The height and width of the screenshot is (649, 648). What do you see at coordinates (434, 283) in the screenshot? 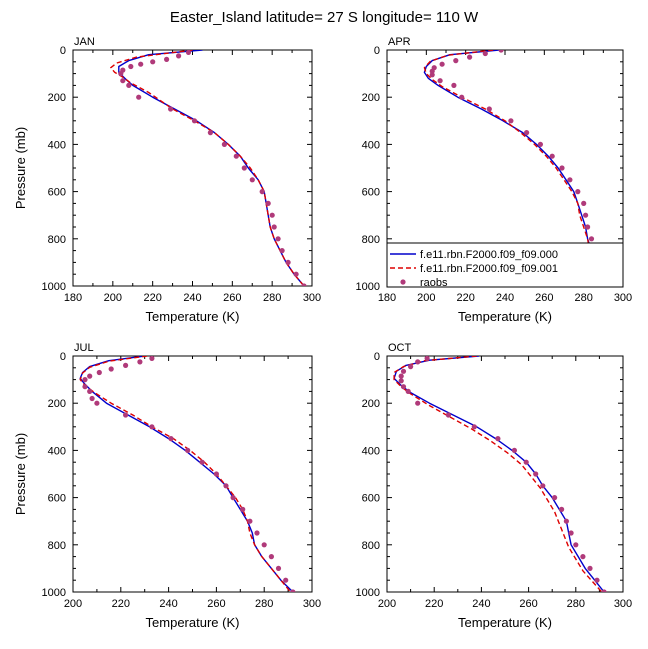
I see `legend-label: raobs` at bounding box center [434, 283].